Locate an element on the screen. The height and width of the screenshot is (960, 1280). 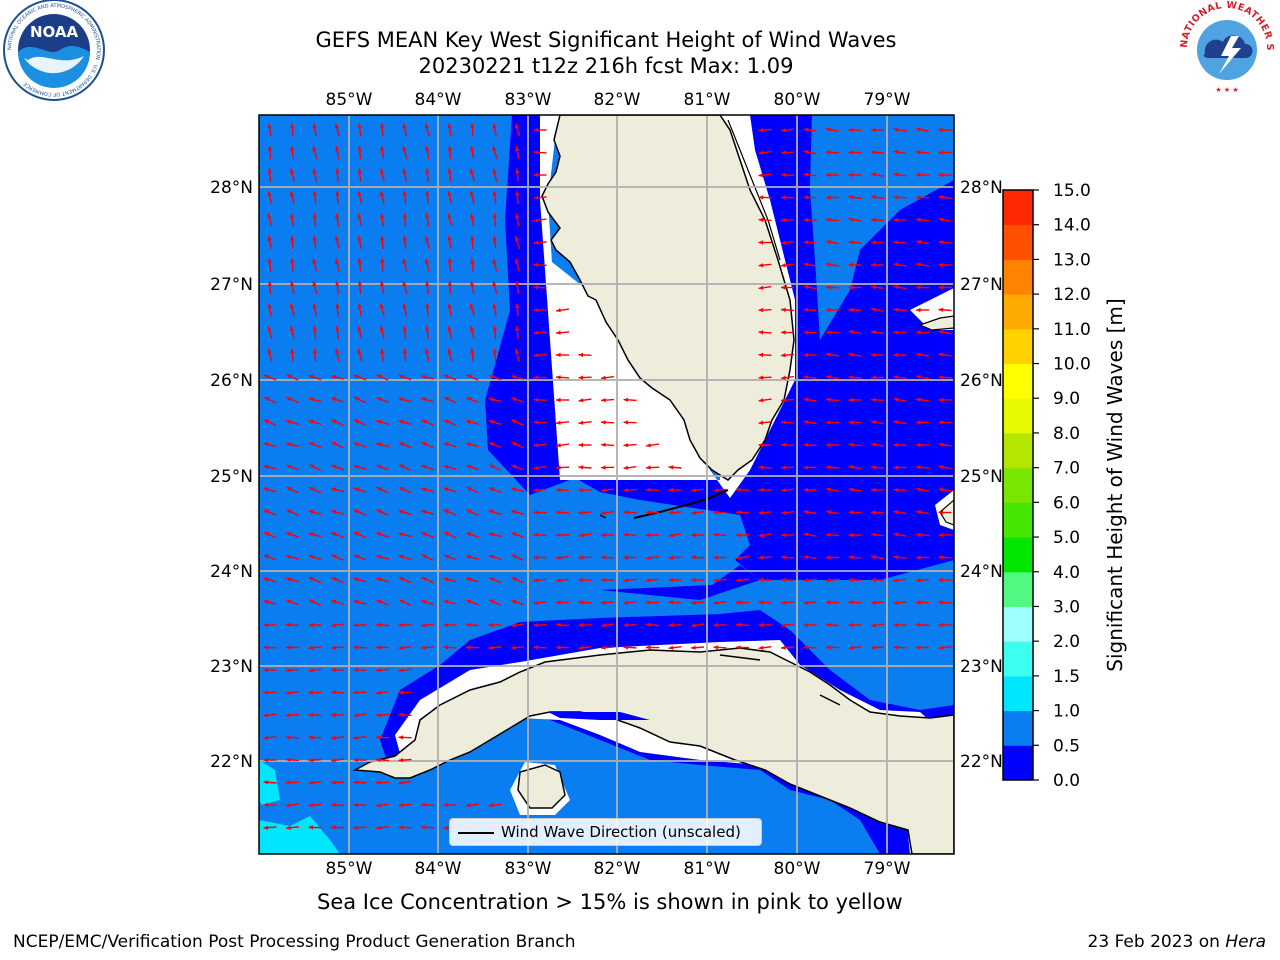
lon-tick-label: 84°W is located at coordinates (438, 100).